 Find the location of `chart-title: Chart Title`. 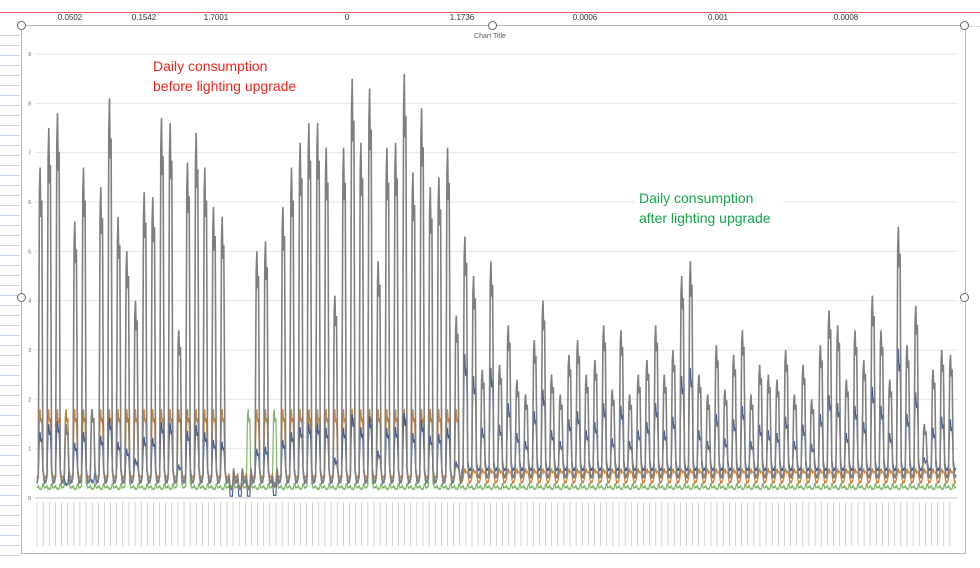

chart-title: Chart Title is located at coordinates (490, 36).